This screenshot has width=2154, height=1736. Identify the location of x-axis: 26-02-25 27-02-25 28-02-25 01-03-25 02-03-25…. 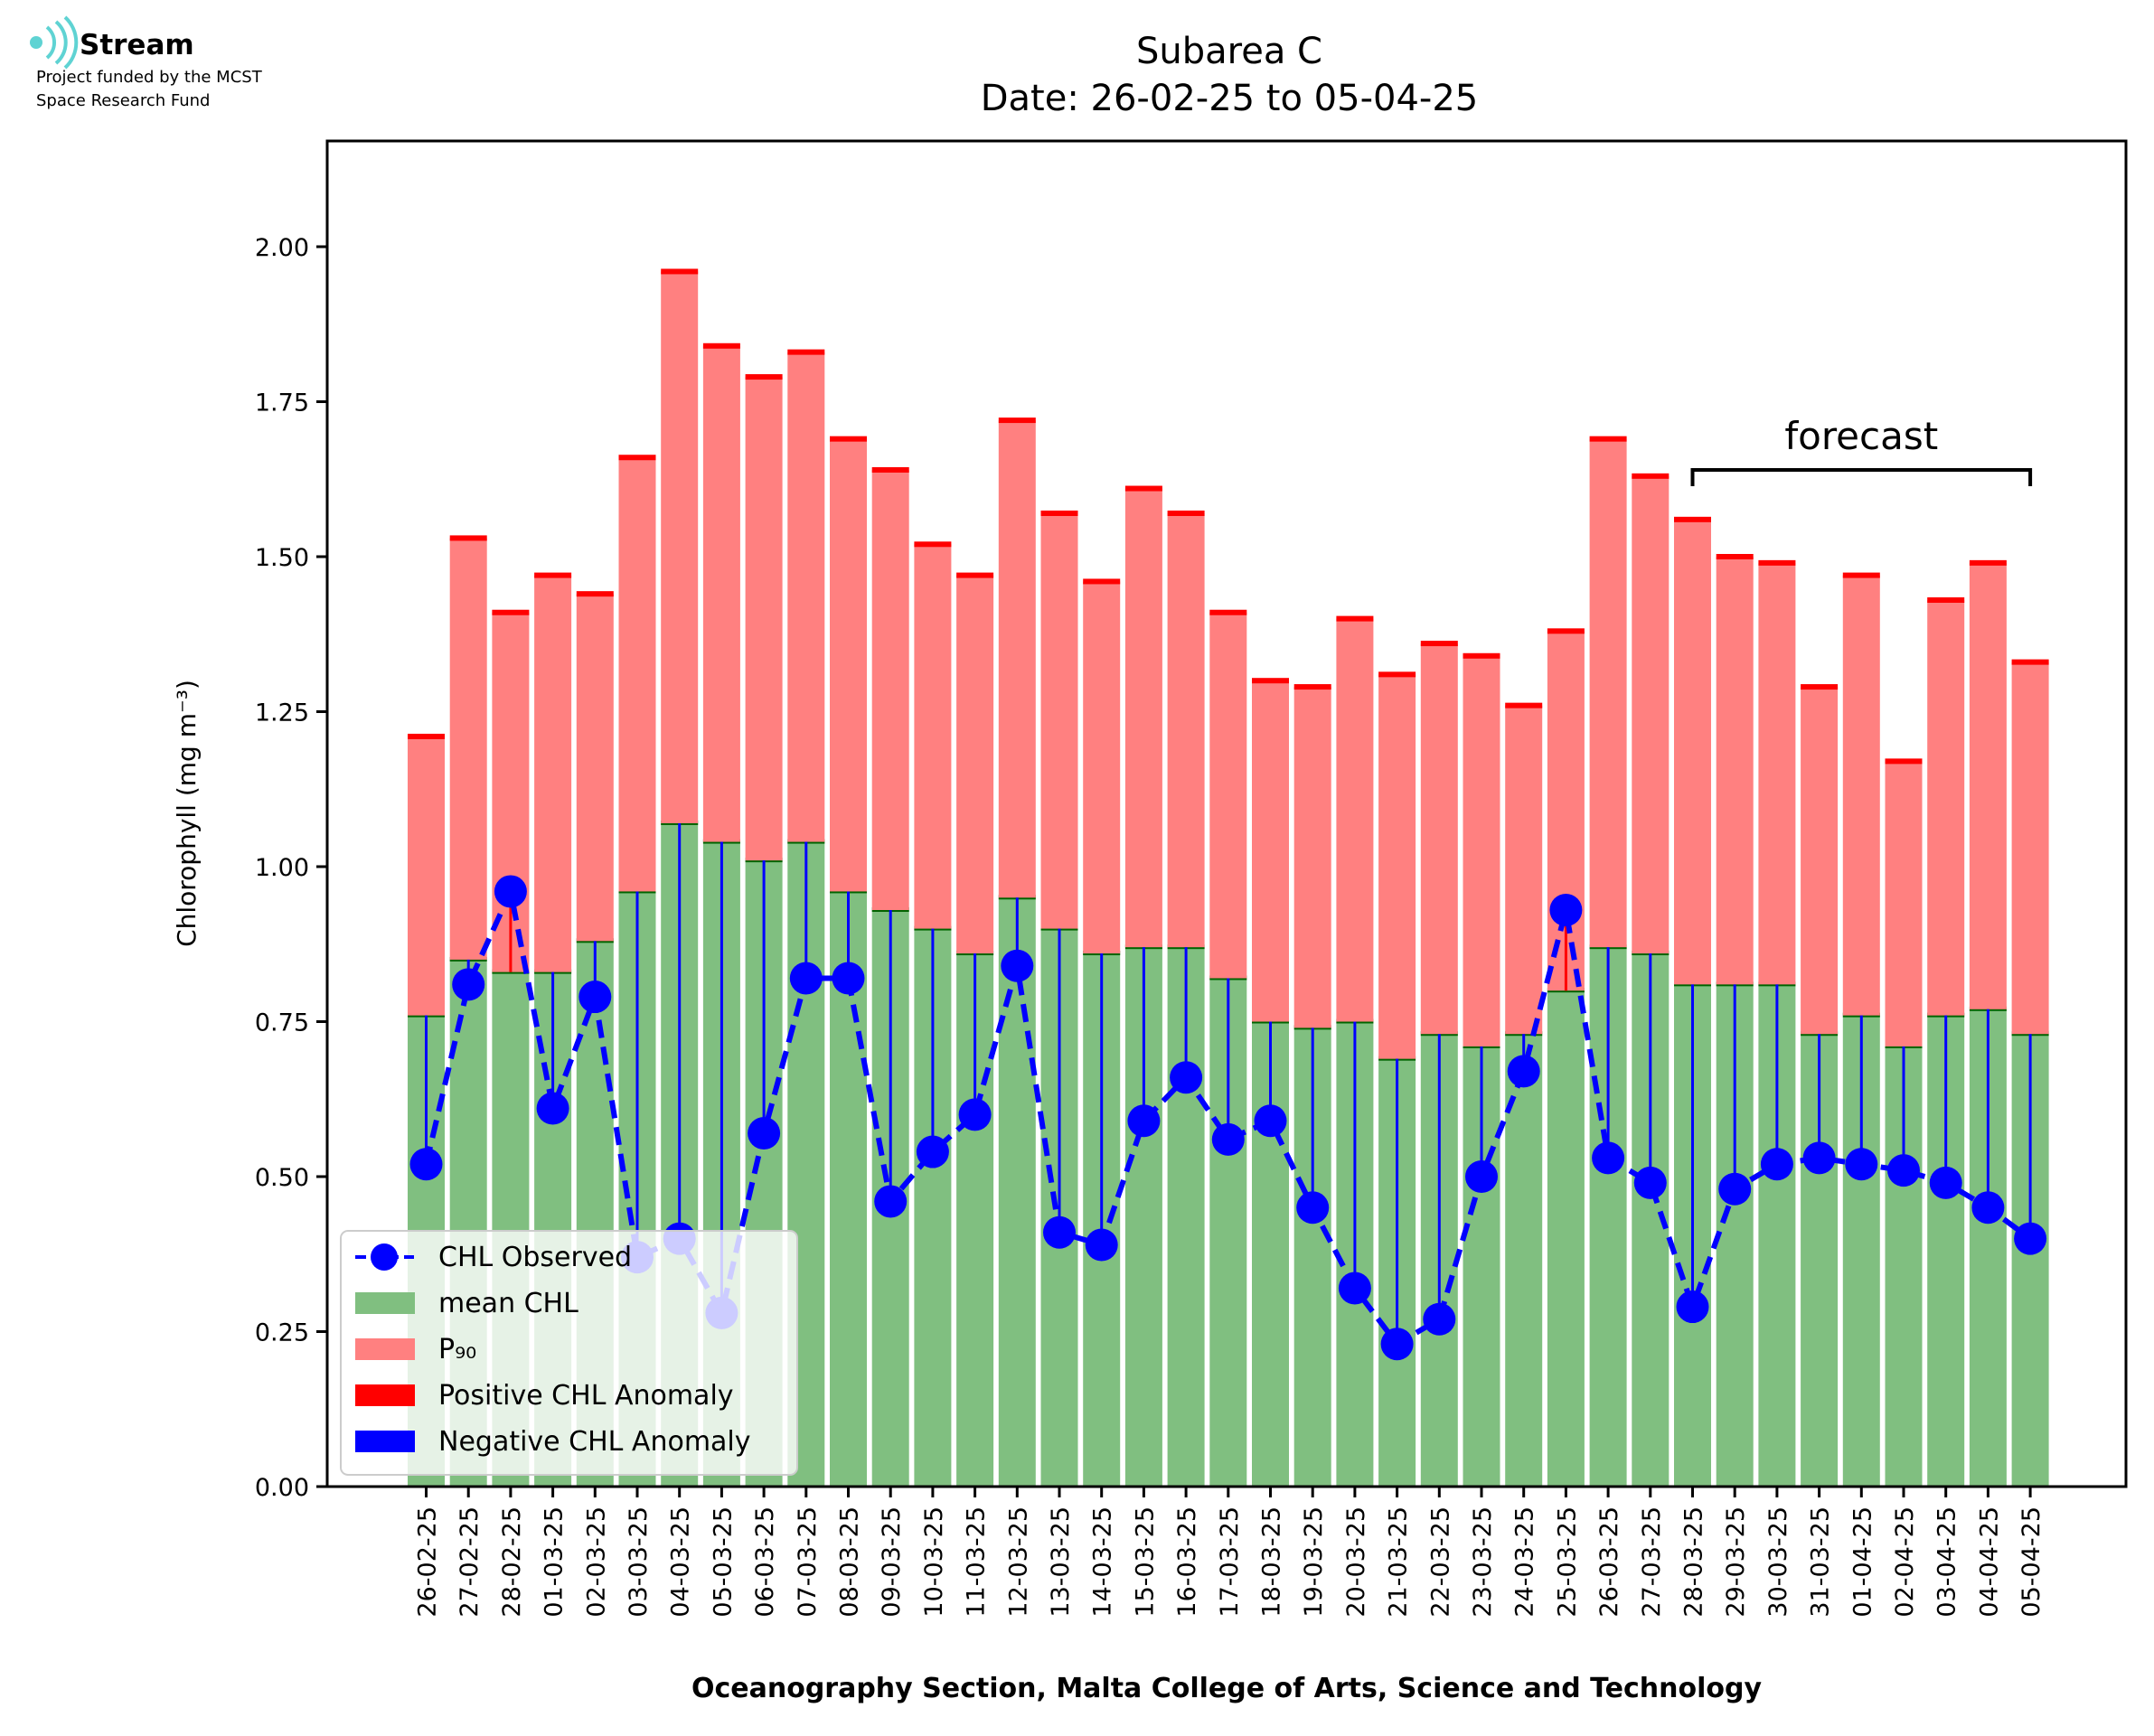
(1230, 1552).